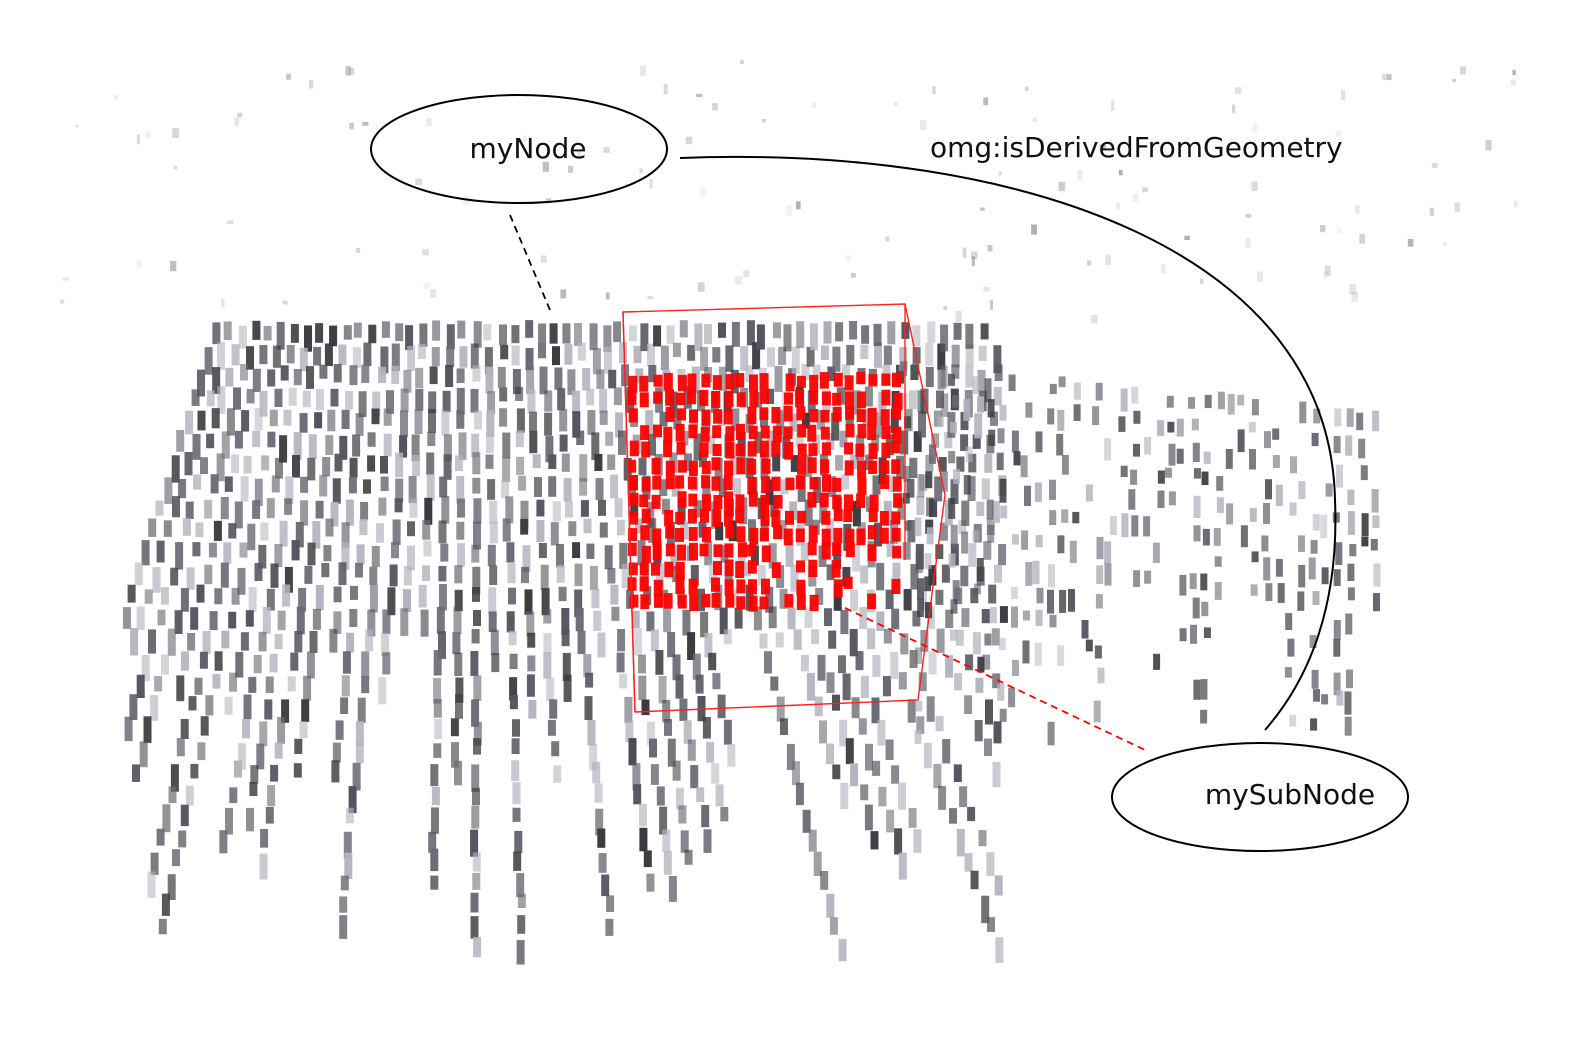 The height and width of the screenshot is (1046, 1575). I want to click on node-to-cloud-connector, so click(530, 262).